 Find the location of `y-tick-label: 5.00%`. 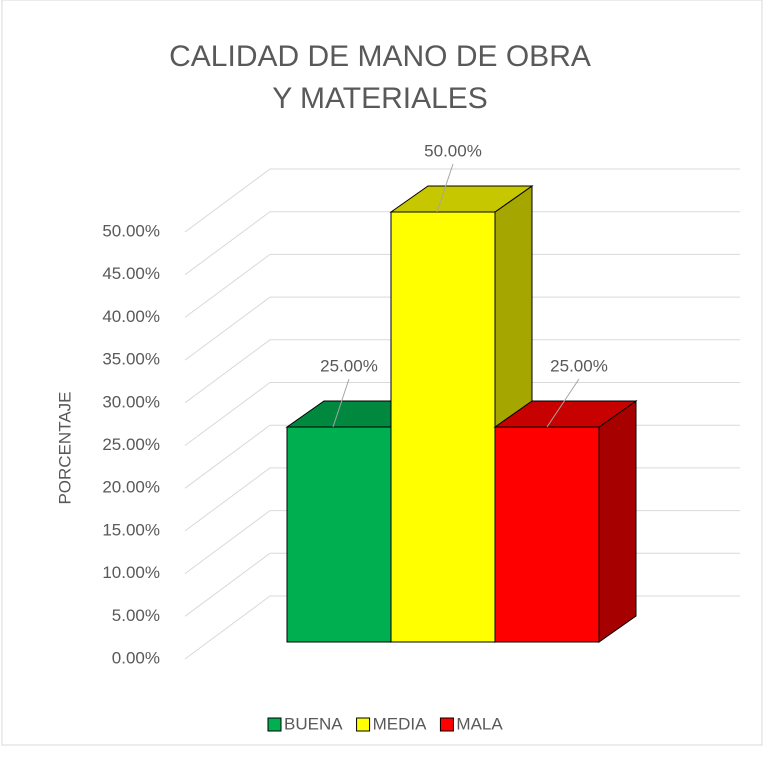

y-tick-label: 5.00% is located at coordinates (136, 615).